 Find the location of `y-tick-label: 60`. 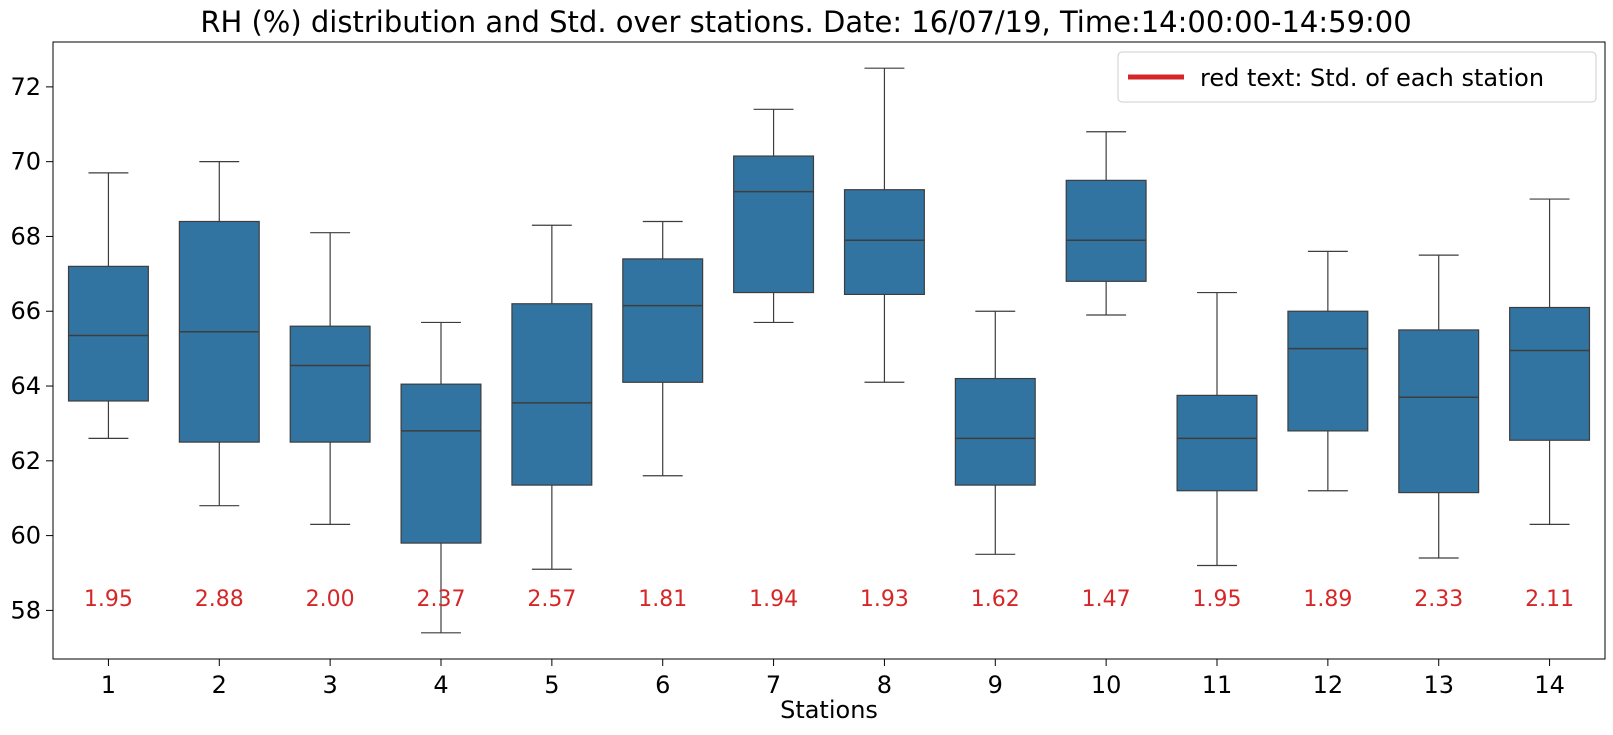

y-tick-label: 60 is located at coordinates (25, 536).